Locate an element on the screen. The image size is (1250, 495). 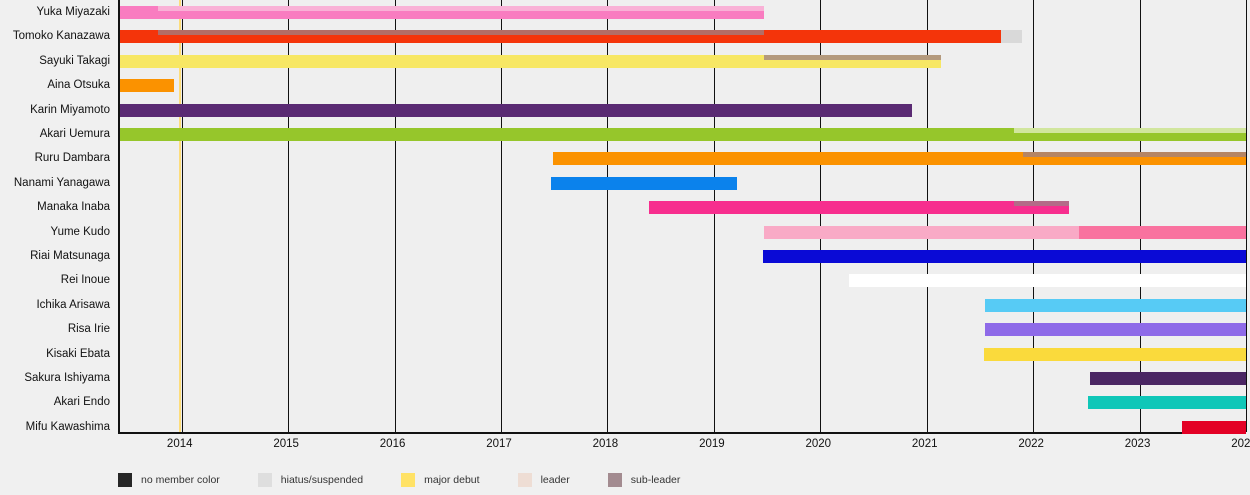
x-tick-2021: 2021 is located at coordinates (924, 444).